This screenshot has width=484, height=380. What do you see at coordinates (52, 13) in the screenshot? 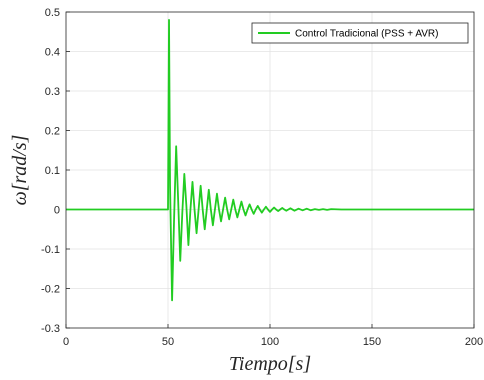
I see `y-tick-label: 0.5` at bounding box center [52, 13].